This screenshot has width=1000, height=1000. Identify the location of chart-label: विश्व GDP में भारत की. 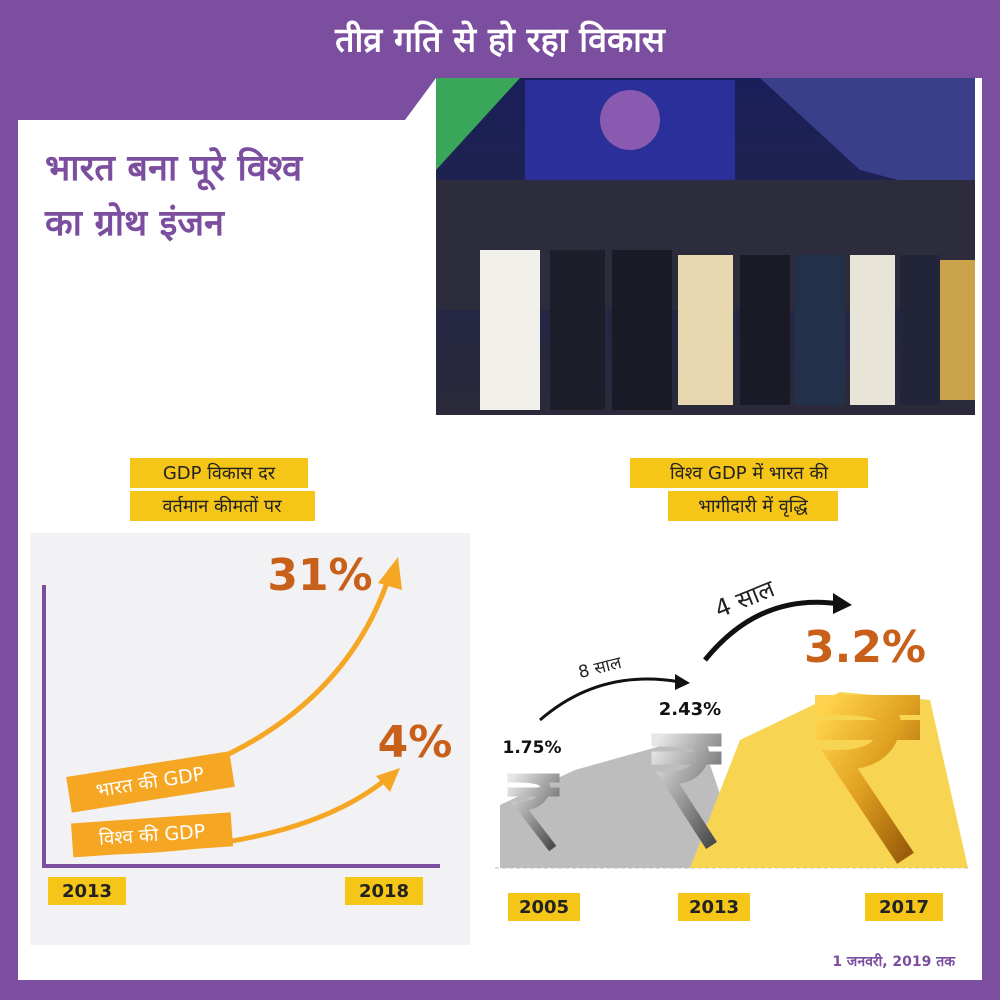
(749, 473).